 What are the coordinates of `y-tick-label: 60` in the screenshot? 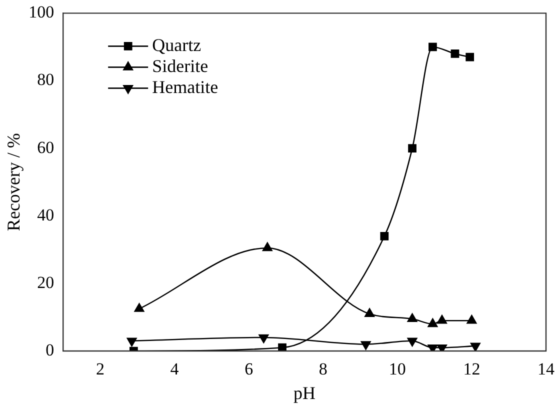 It's located at (45, 147).